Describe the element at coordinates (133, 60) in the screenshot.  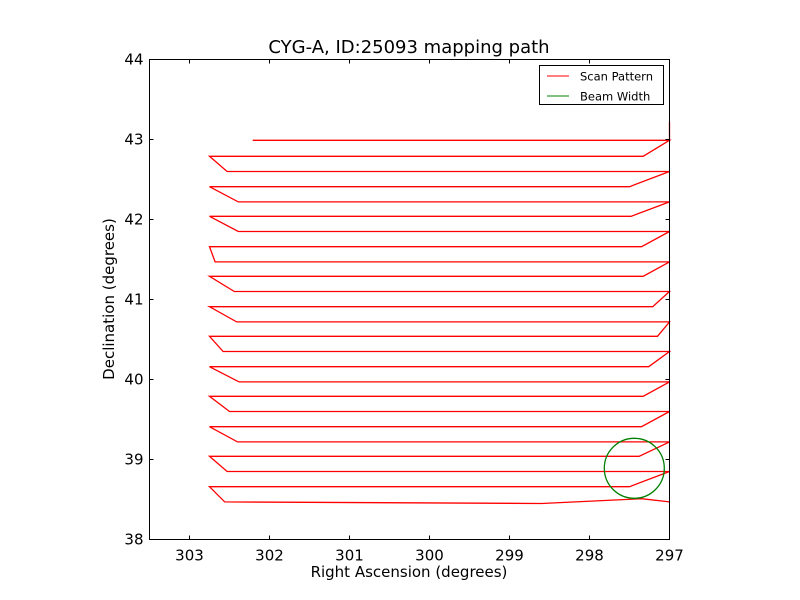
I see `y-tick-label: 44` at that location.